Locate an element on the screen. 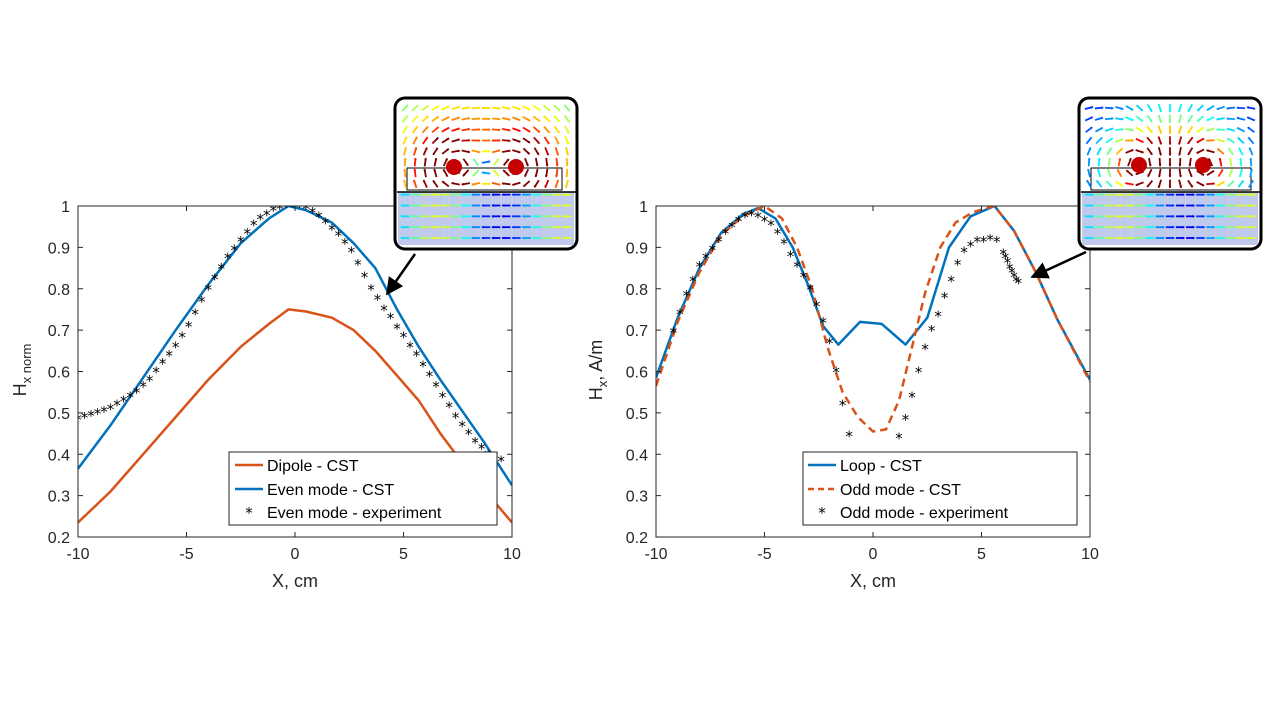 This screenshot has width=1280, height=720. right-odd-mode-cst-line is located at coordinates (873, 319).